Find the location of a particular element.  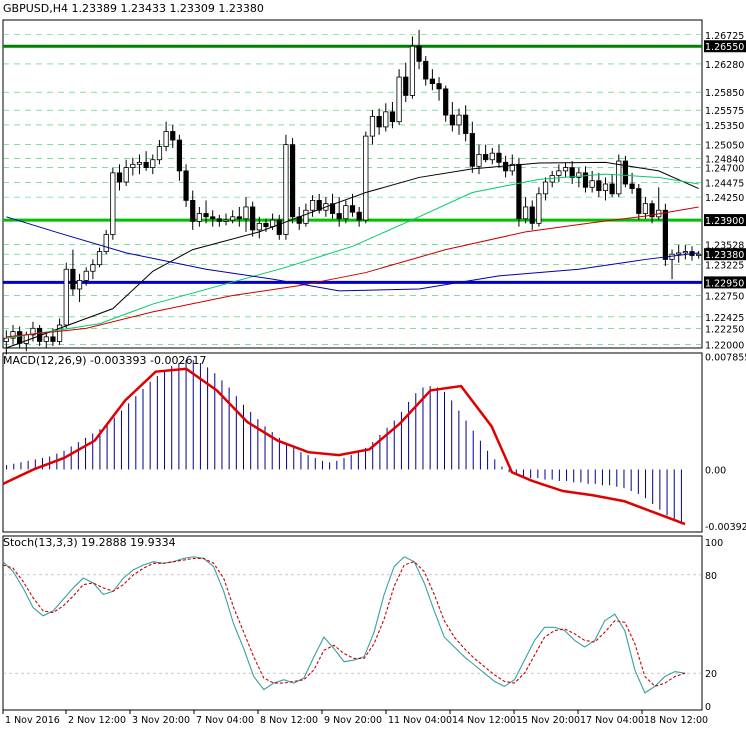

price-tick-label: 1.22250 is located at coordinates (724, 329).